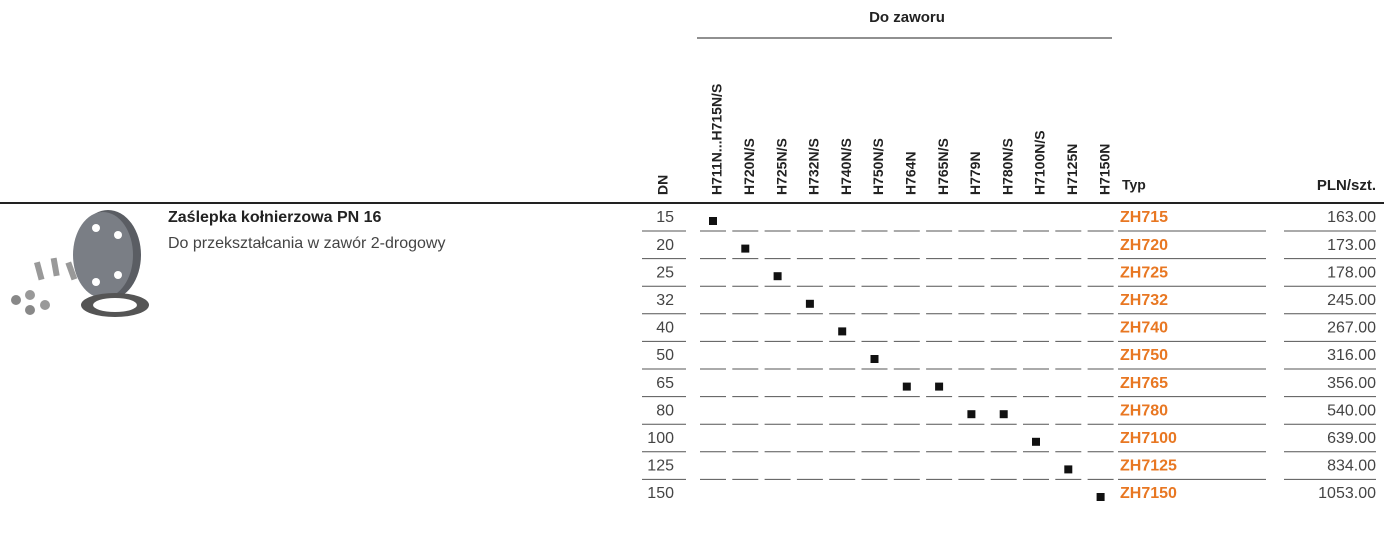 The image size is (1384, 534). What do you see at coordinates (1104, 169) in the screenshot?
I see `valve-header: H7150N` at bounding box center [1104, 169].